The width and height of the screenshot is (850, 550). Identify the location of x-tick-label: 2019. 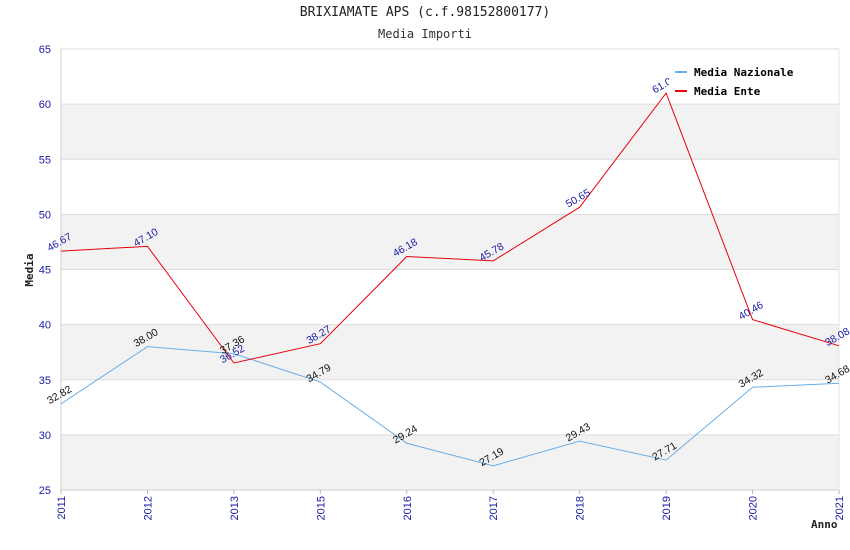
(667, 508).